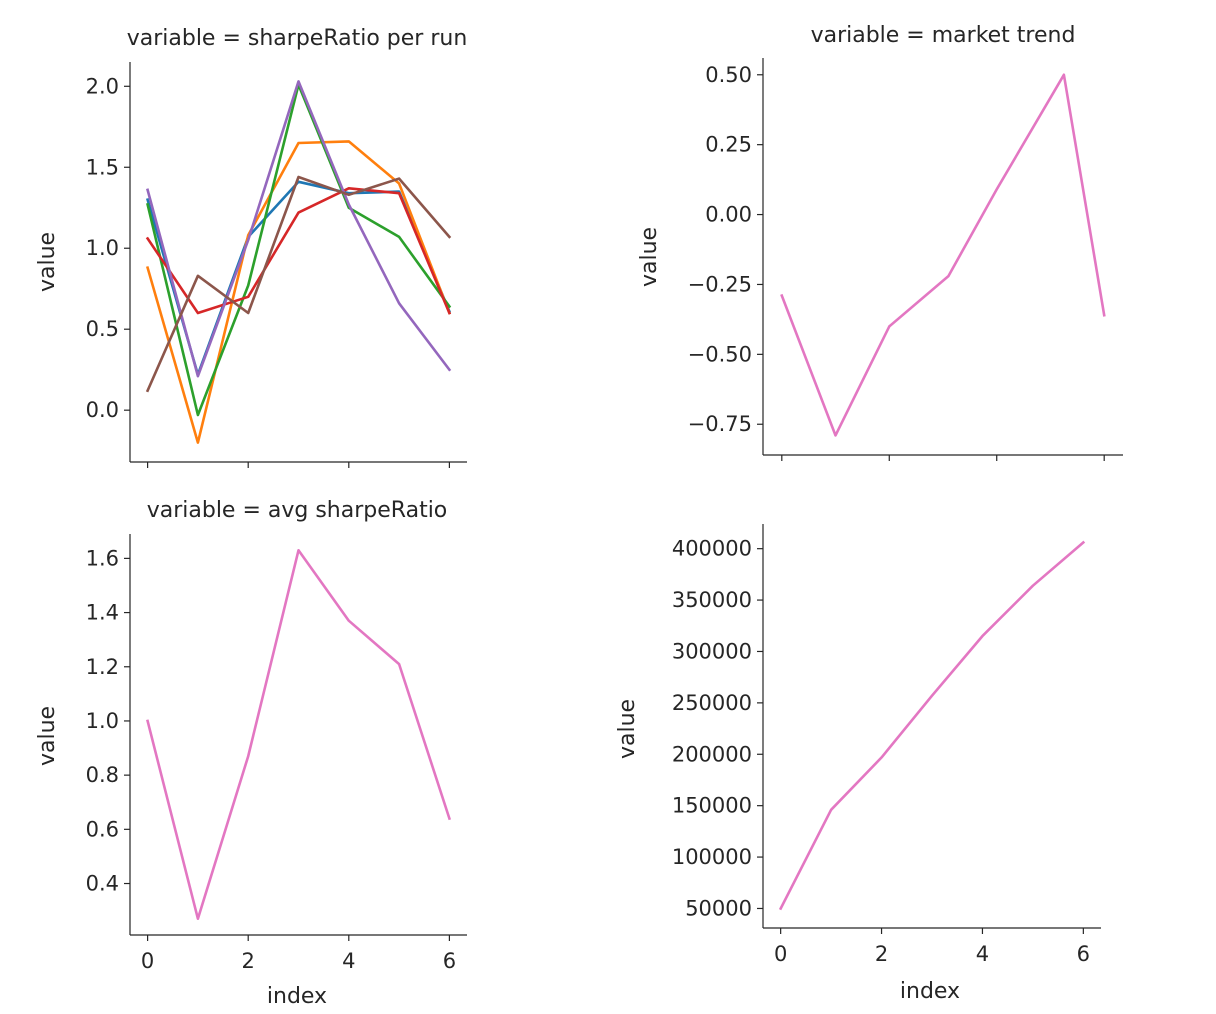 The height and width of the screenshot is (1014, 1216). Describe the element at coordinates (102, 167) in the screenshot. I see `y-tick-label: 1.5` at that location.